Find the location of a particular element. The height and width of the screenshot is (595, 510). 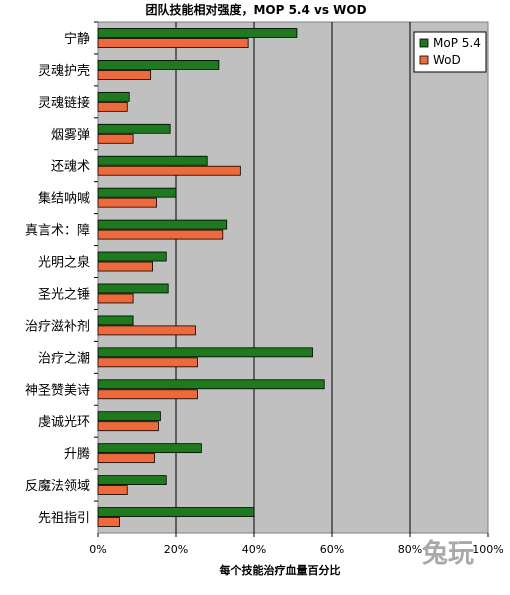

x-axis-label: 每个技能治疗血量百分比 is located at coordinates (280, 570).